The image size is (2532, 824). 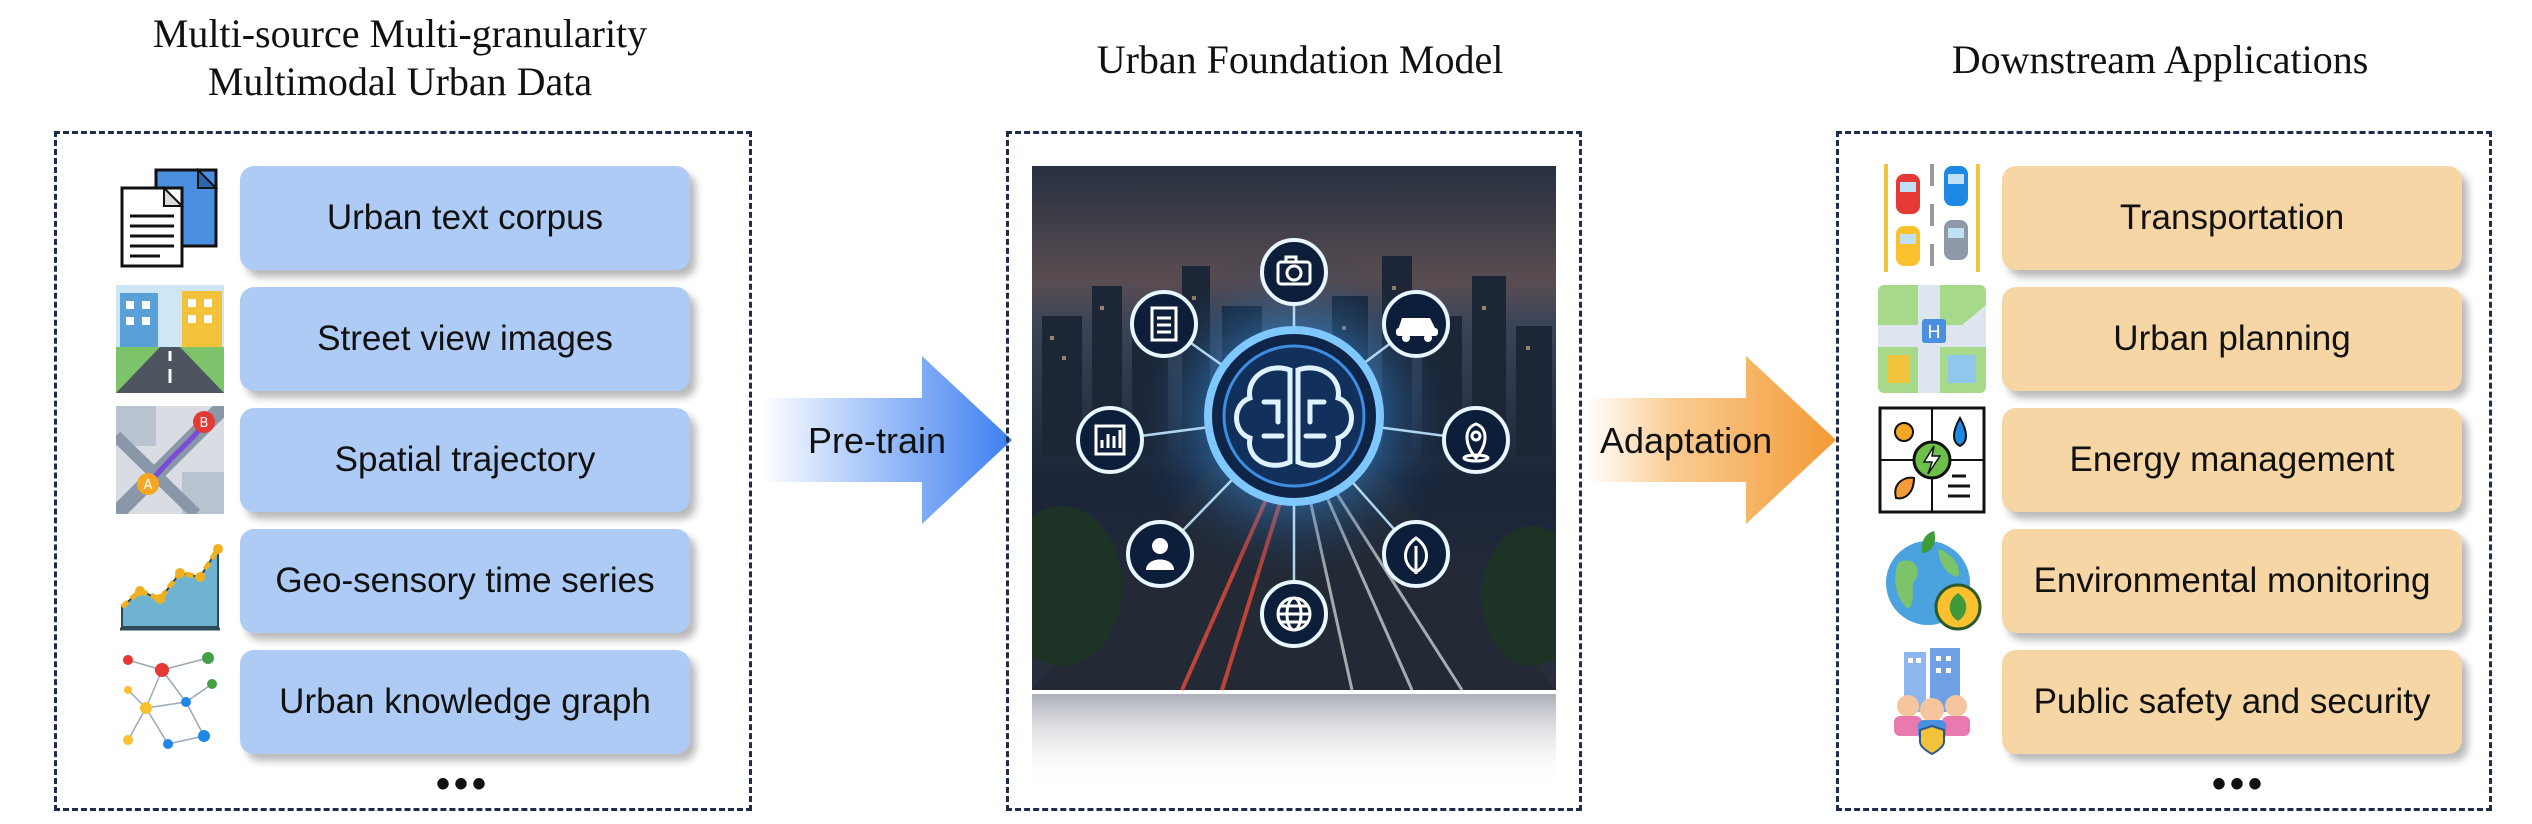 I want to click on bar-chart-icon, so click(x=1110, y=440).